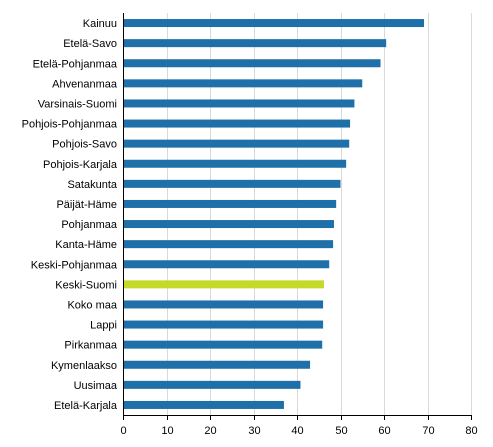 Image resolution: width=493 pixels, height=447 pixels. What do you see at coordinates (235, 163) in the screenshot?
I see `bar-pohjois-karjala` at bounding box center [235, 163].